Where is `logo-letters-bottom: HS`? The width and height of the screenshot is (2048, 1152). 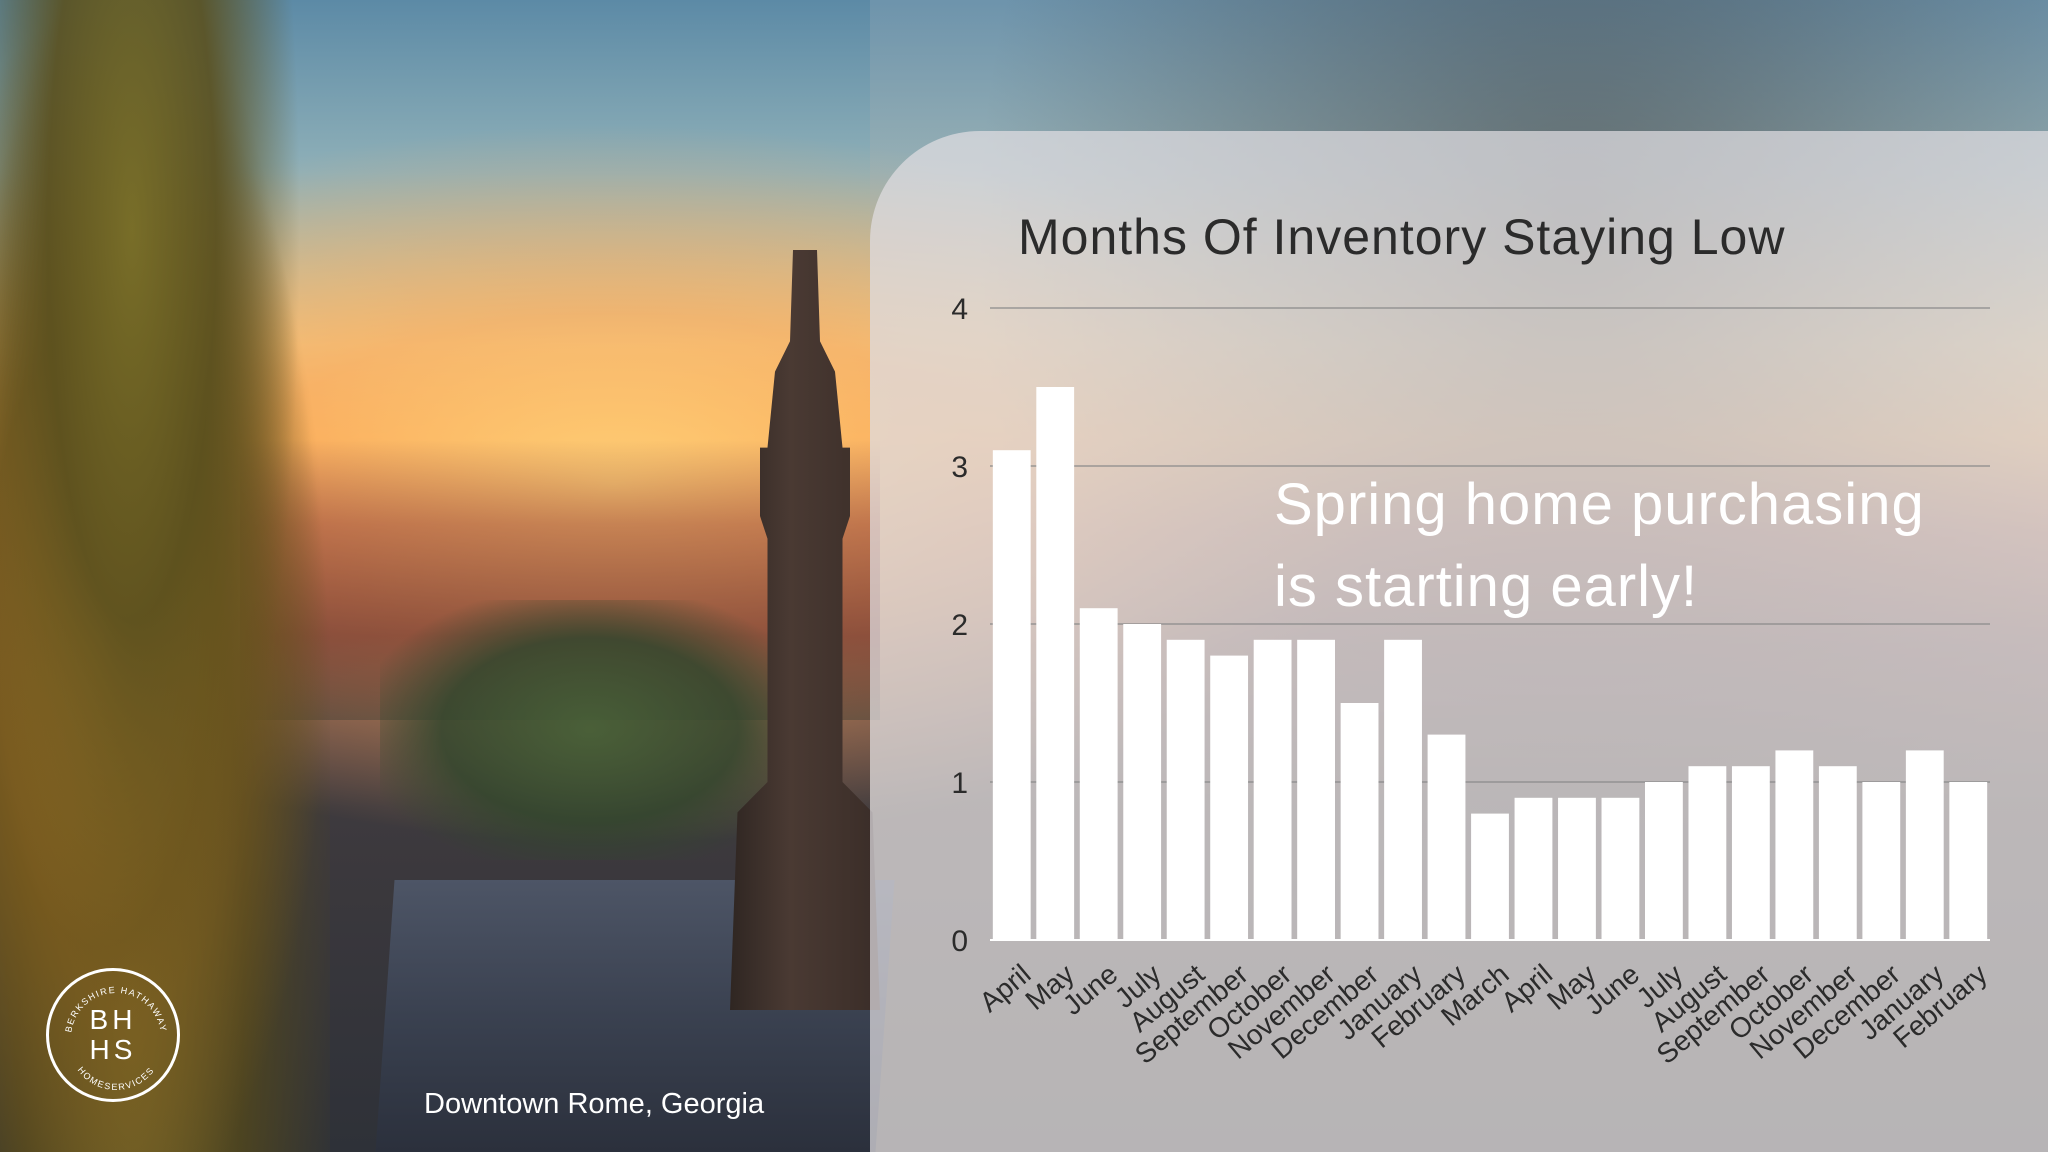 logo-letters-bottom: HS is located at coordinates (113, 1049).